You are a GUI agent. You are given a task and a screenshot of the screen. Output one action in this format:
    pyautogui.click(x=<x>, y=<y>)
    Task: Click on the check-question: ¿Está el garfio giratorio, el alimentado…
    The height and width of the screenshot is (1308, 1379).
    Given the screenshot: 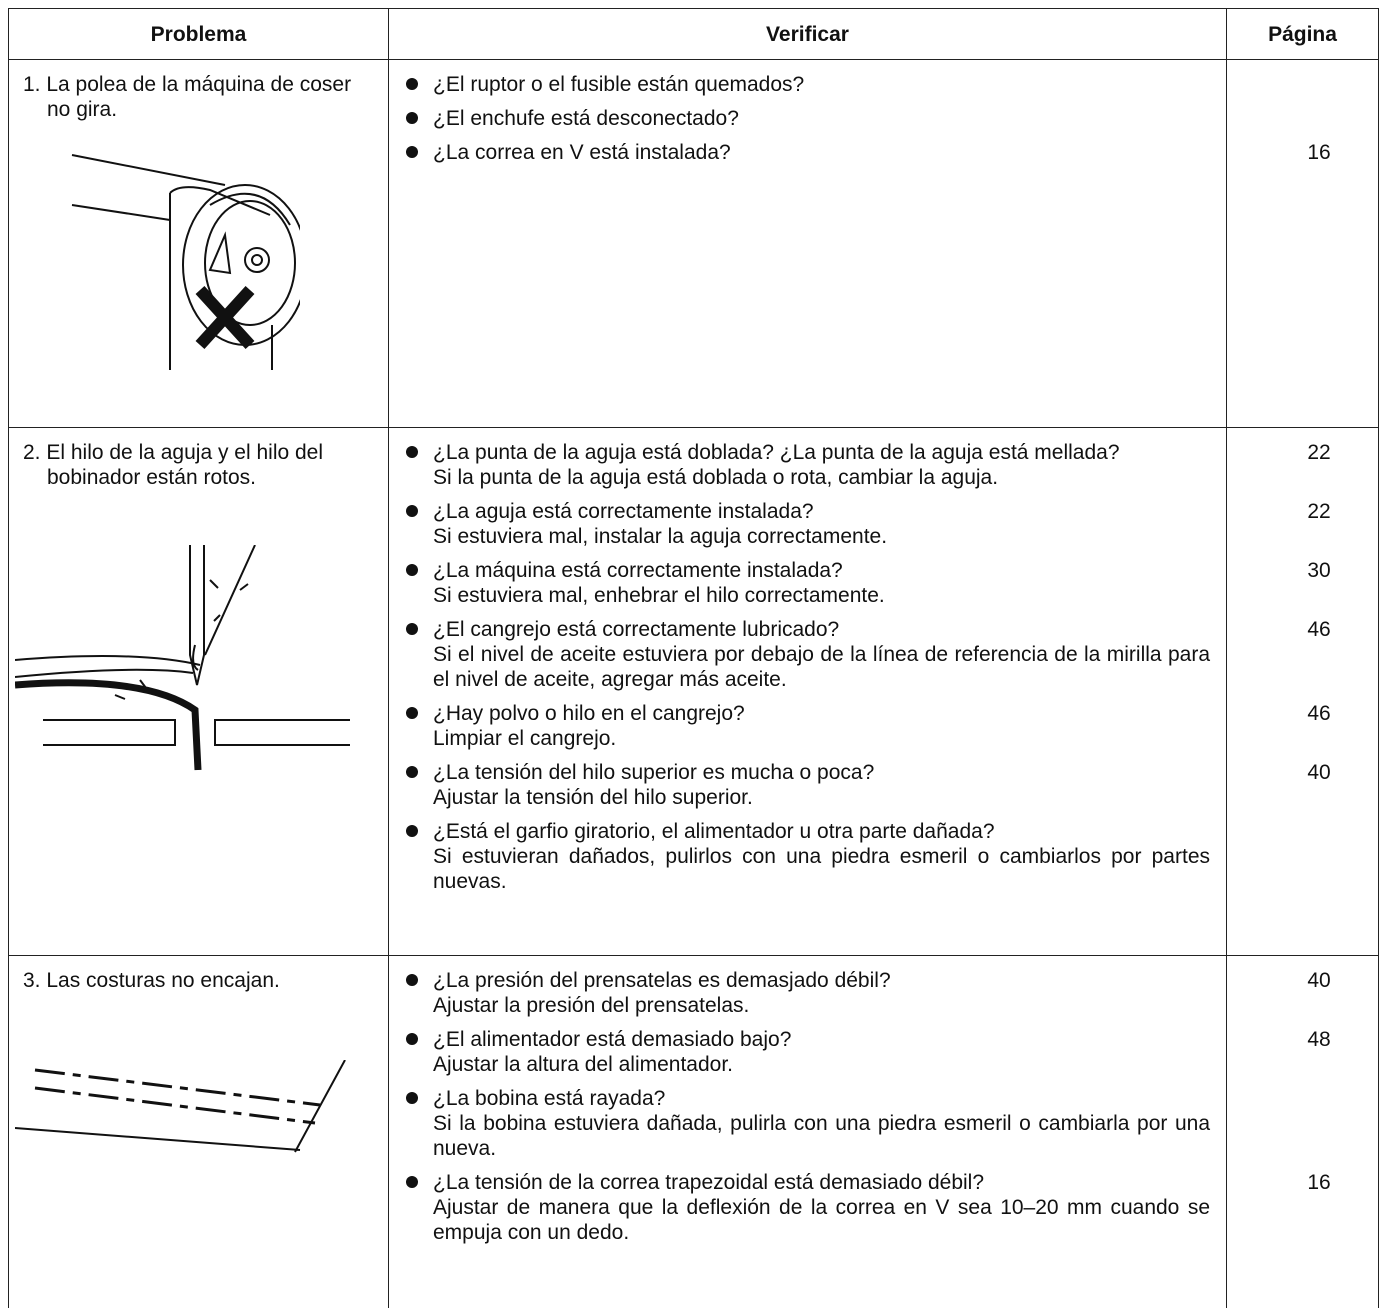 What is the action you would take?
    pyautogui.click(x=714, y=831)
    